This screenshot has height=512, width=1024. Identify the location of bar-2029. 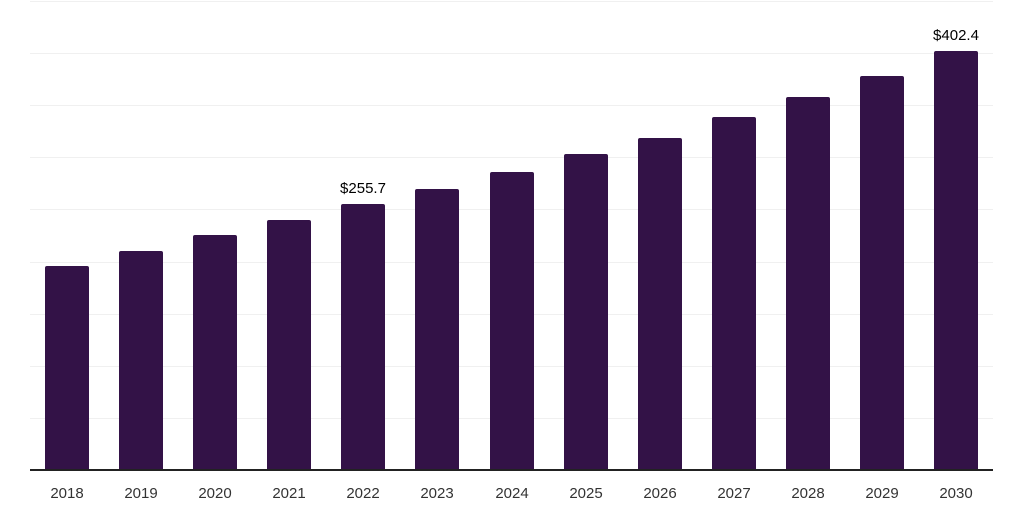
(882, 273).